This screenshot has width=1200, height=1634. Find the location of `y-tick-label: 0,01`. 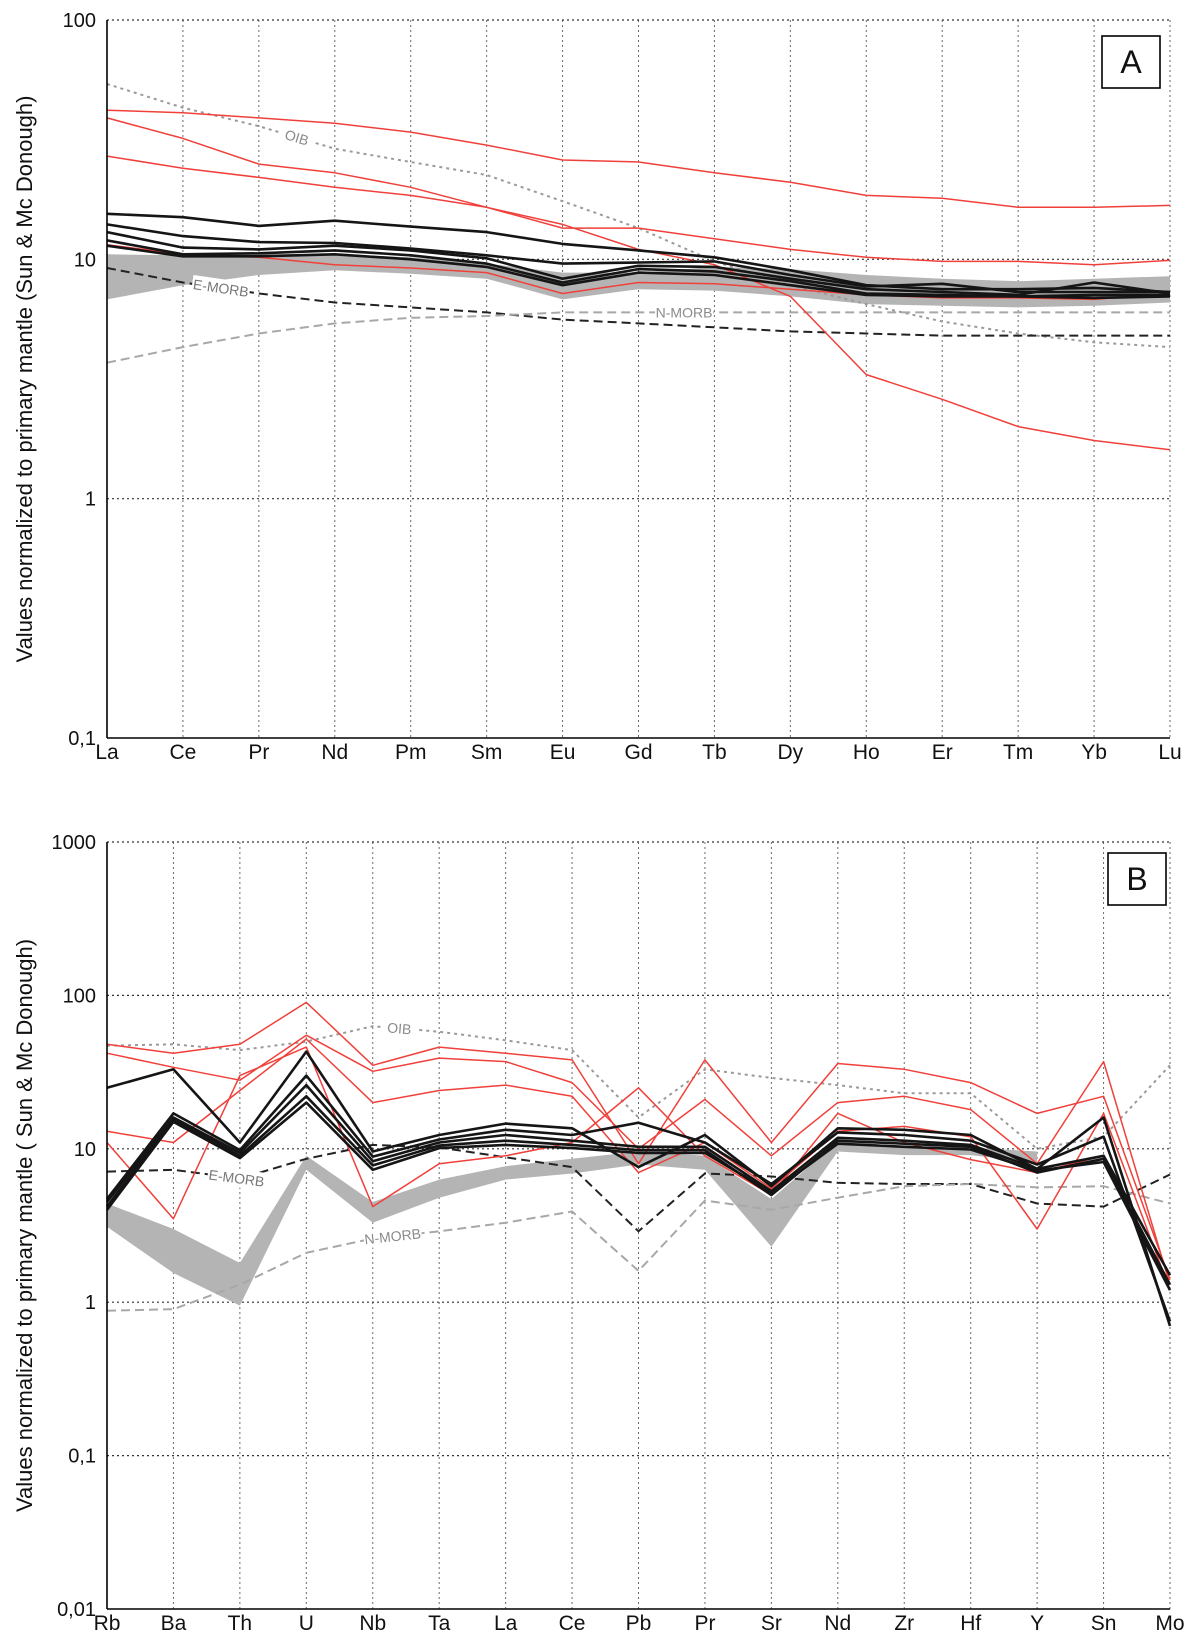

y-tick-label: 0,01 is located at coordinates (76, 1610).